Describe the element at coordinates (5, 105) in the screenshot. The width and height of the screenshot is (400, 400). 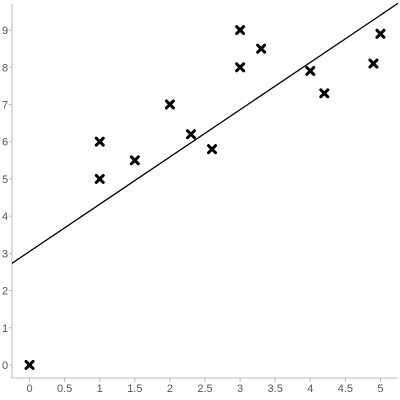
I see `y-tick-label: 7` at that location.